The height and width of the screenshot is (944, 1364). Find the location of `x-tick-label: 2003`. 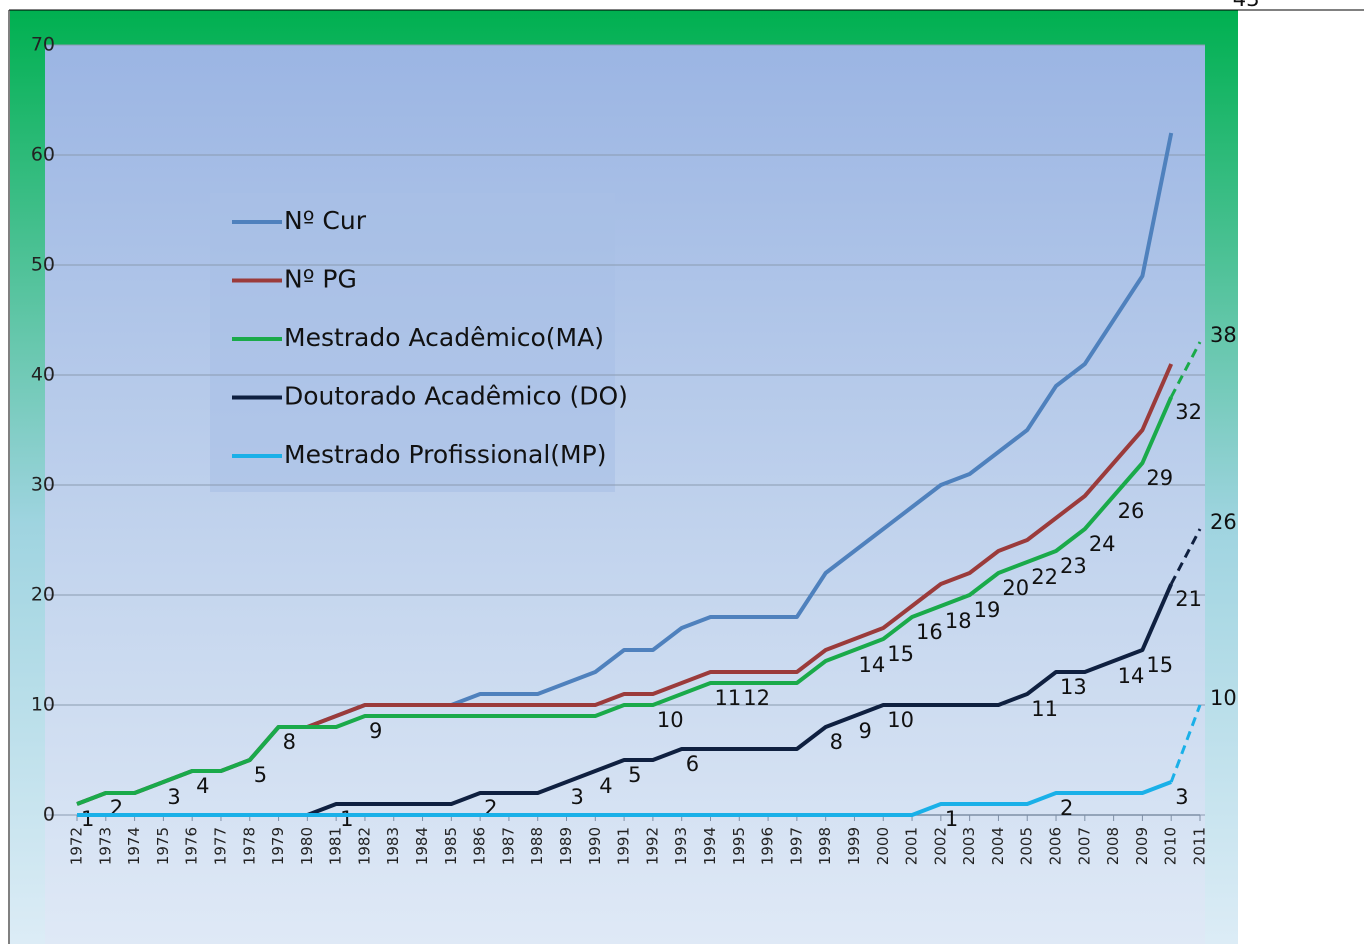

x-tick-label: 2003 is located at coordinates (969, 846).